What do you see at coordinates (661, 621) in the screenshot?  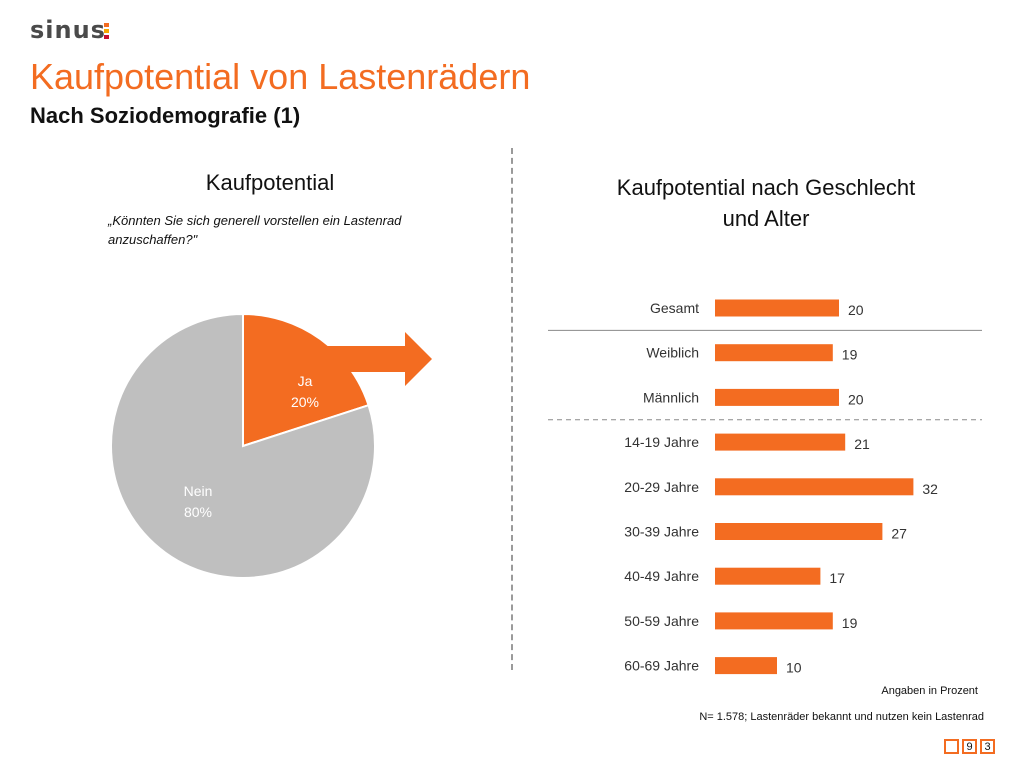 I see `bar-category-label: 50-59 Jahre` at bounding box center [661, 621].